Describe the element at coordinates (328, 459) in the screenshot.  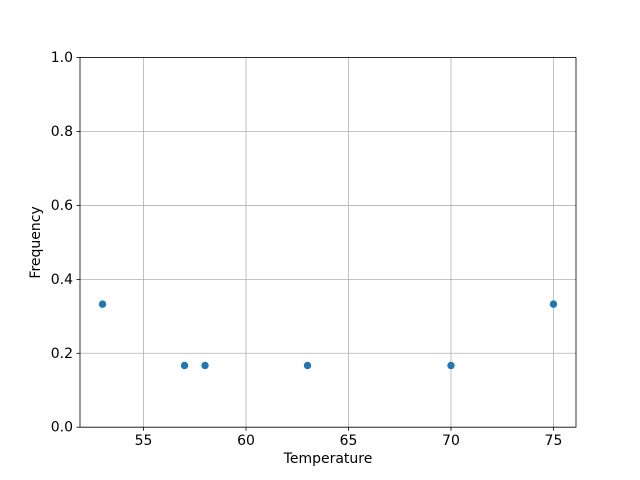
I see `x-axis-label: Temperature` at that location.